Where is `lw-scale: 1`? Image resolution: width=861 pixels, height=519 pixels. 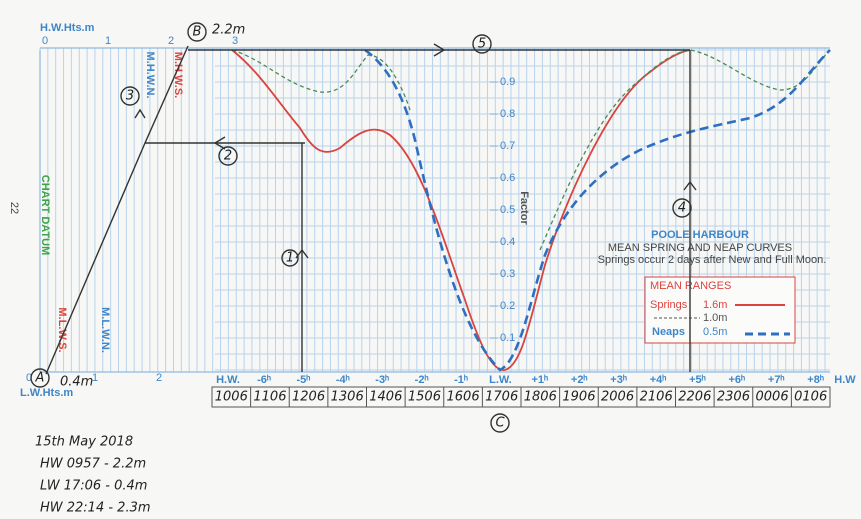 lw-scale: 1 is located at coordinates (95, 378).